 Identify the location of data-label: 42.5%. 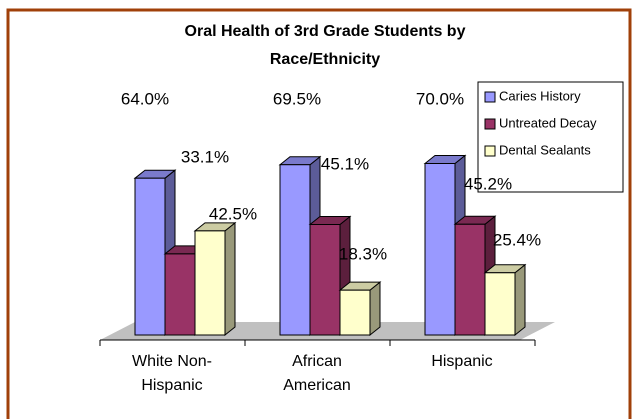
(233, 213).